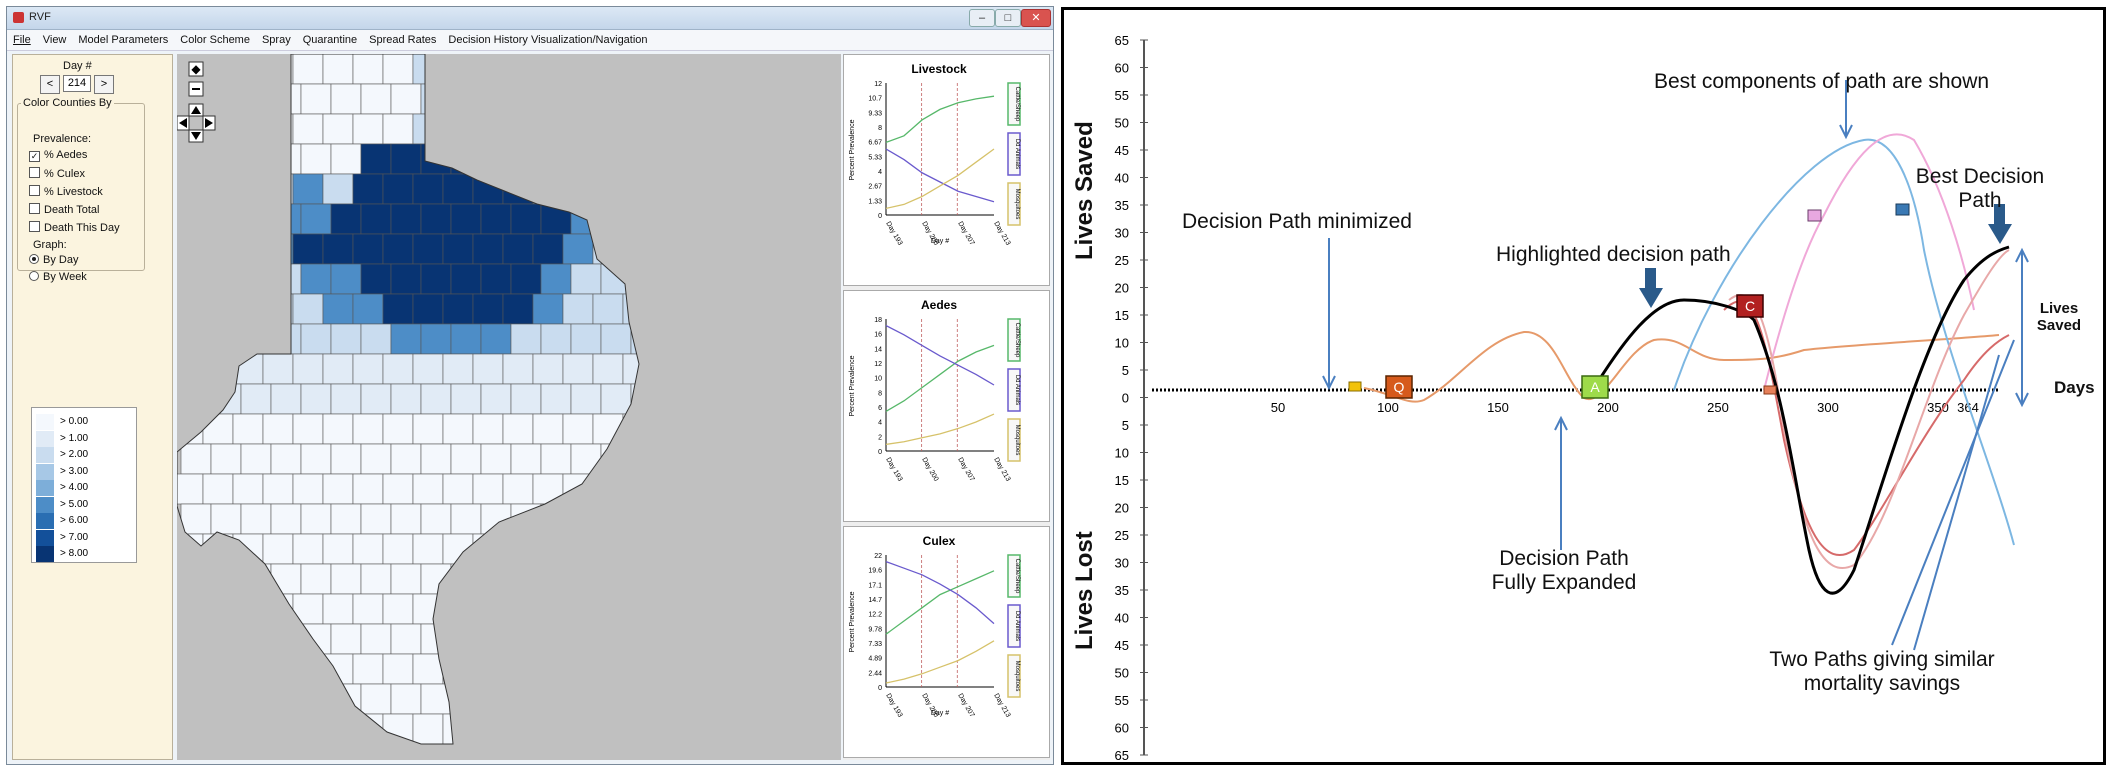 The image size is (2112, 771). Describe the element at coordinates (1902, 209) in the screenshot. I see `blue-marker` at that location.